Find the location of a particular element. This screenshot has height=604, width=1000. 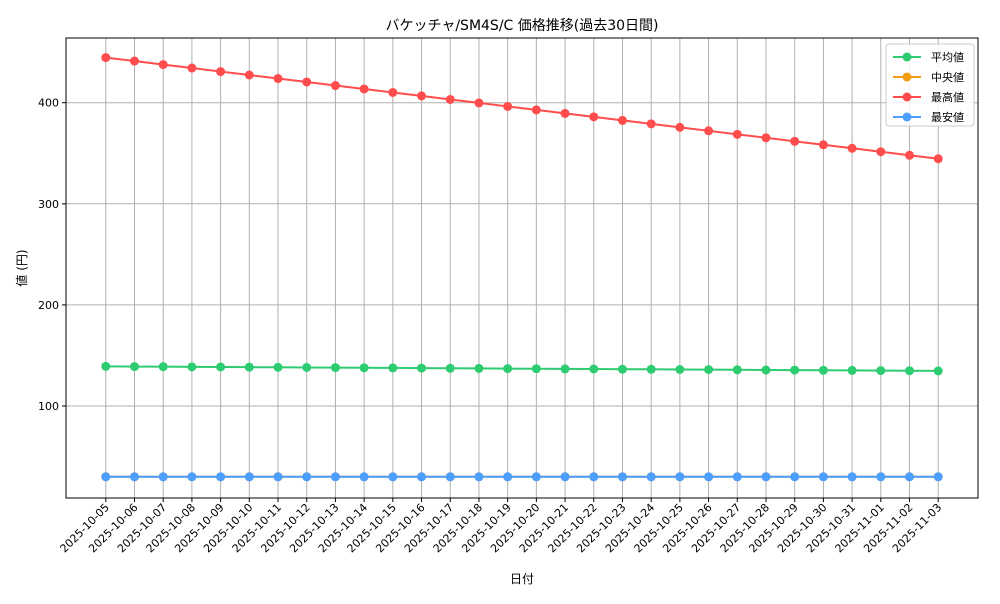

legend-label: 最高値 is located at coordinates (947, 97).